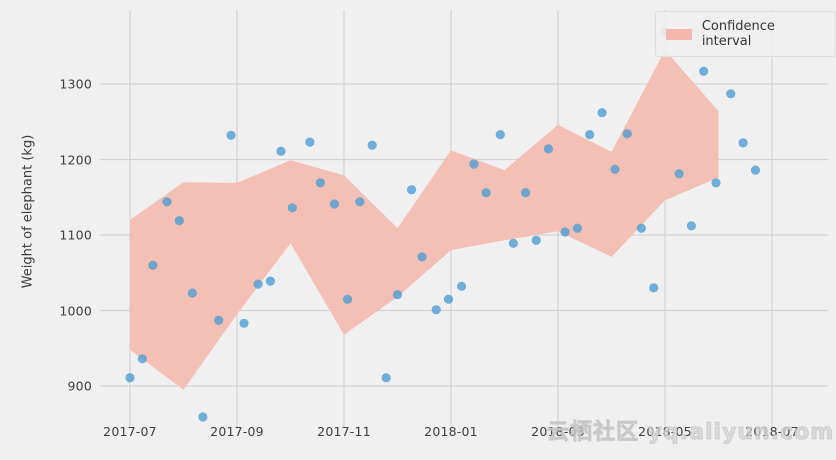 The width and height of the screenshot is (836, 460). I want to click on legend: Confidence interval, so click(745, 34).